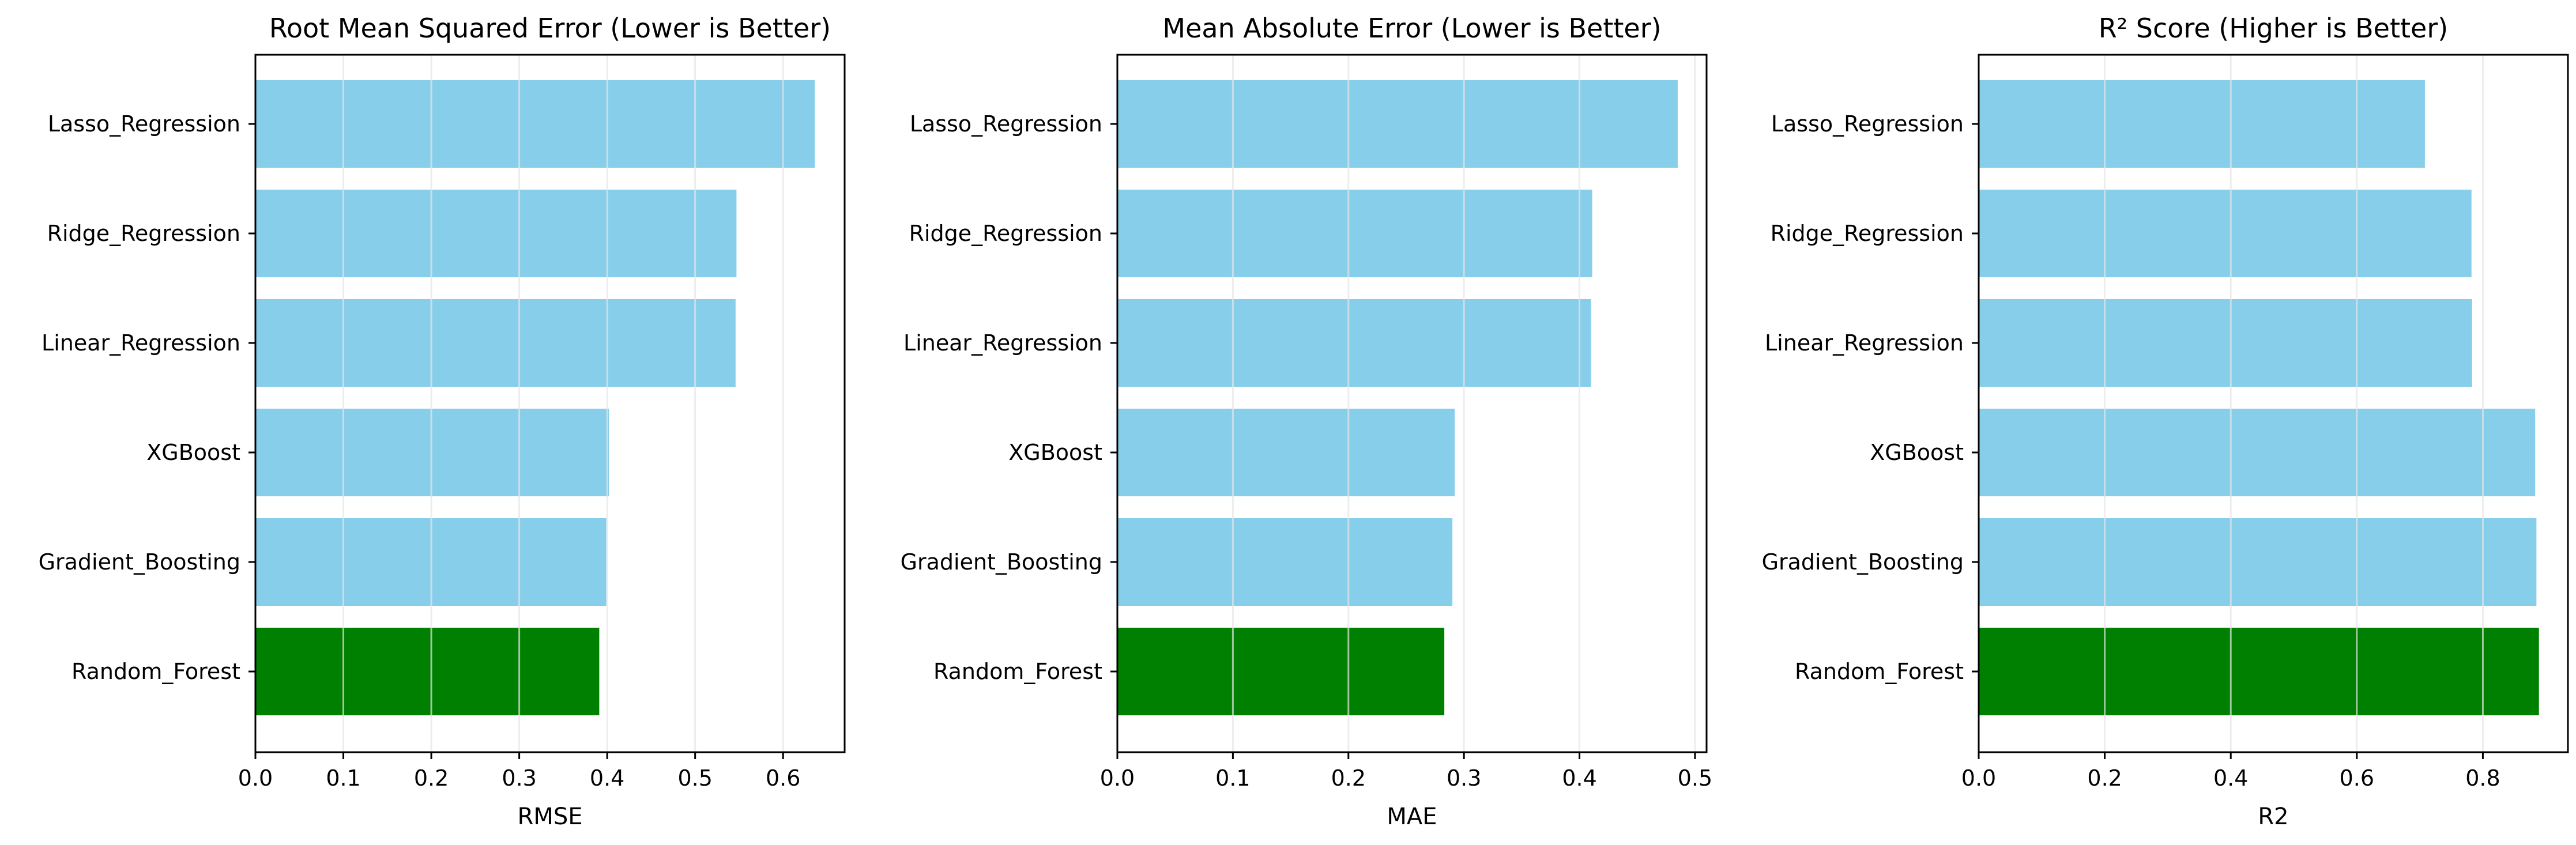 Image resolution: width=2576 pixels, height=845 pixels. I want to click on chart-title: R² Score (Higher is Better), so click(2273, 28).